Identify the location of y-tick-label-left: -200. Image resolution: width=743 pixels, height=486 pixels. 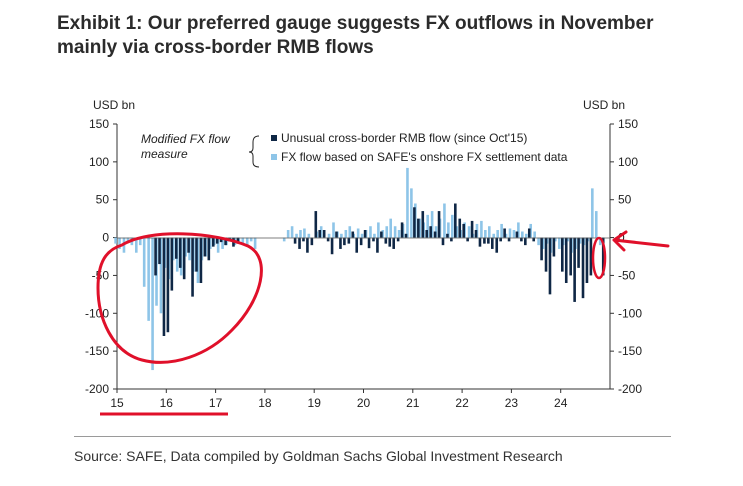
(97, 389).